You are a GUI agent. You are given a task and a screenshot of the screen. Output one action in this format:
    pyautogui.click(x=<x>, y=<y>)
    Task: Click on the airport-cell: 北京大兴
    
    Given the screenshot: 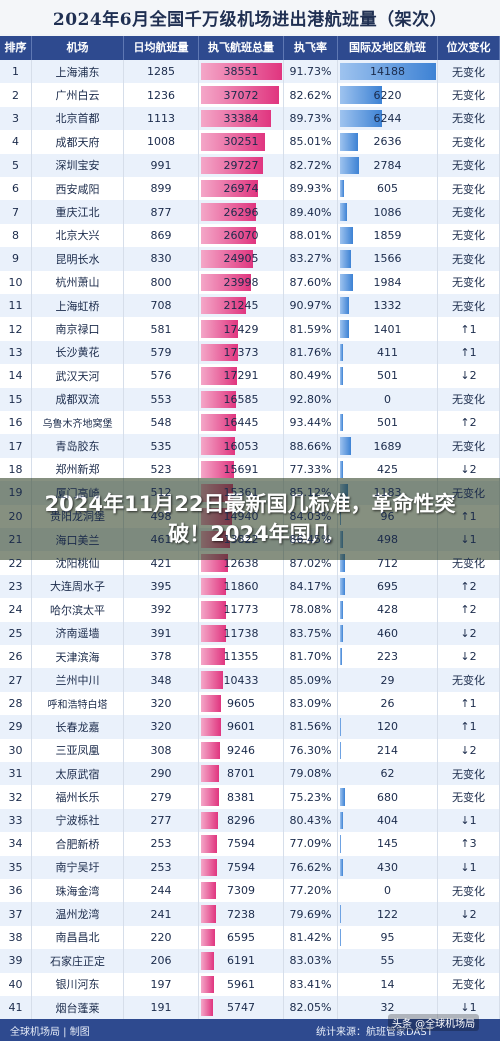 What is the action you would take?
    pyautogui.click(x=78, y=235)
    